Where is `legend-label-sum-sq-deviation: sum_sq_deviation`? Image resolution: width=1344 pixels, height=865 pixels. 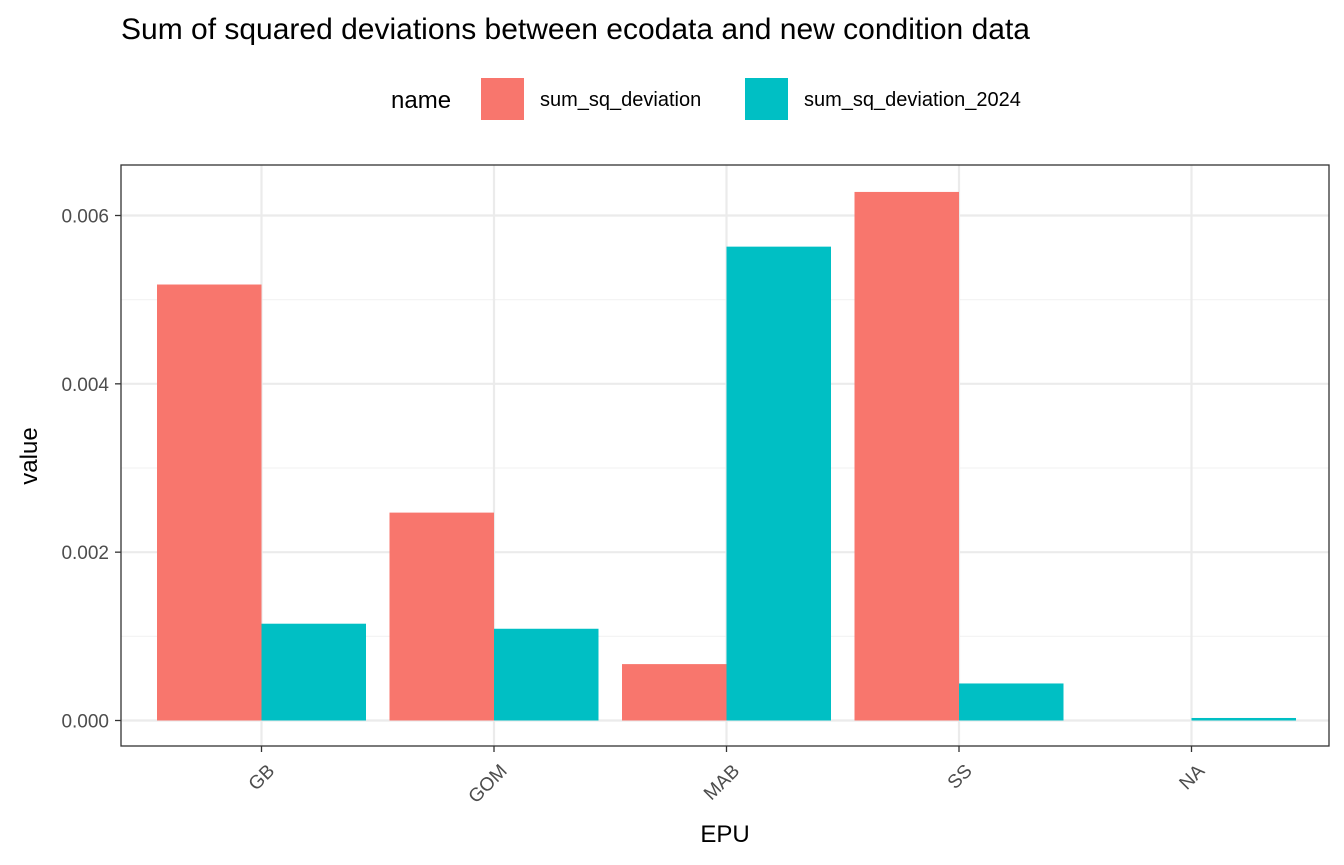 legend-label-sum-sq-deviation: sum_sq_deviation is located at coordinates (620, 100).